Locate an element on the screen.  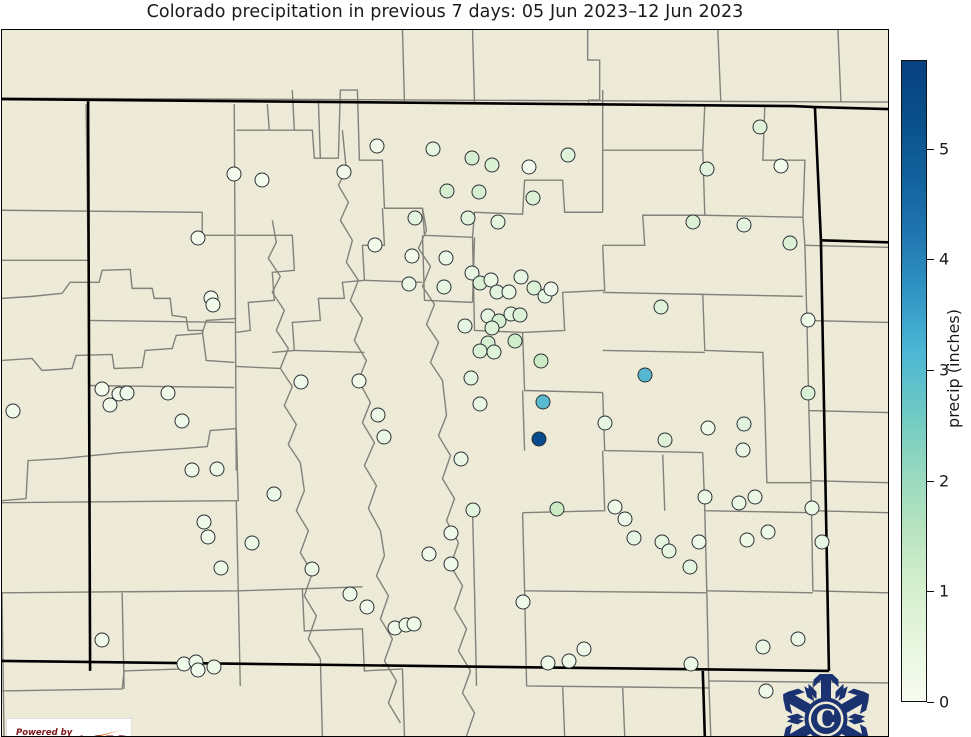
colorbar: 0 1 2 3 4 5 is located at coordinates (925, 386).